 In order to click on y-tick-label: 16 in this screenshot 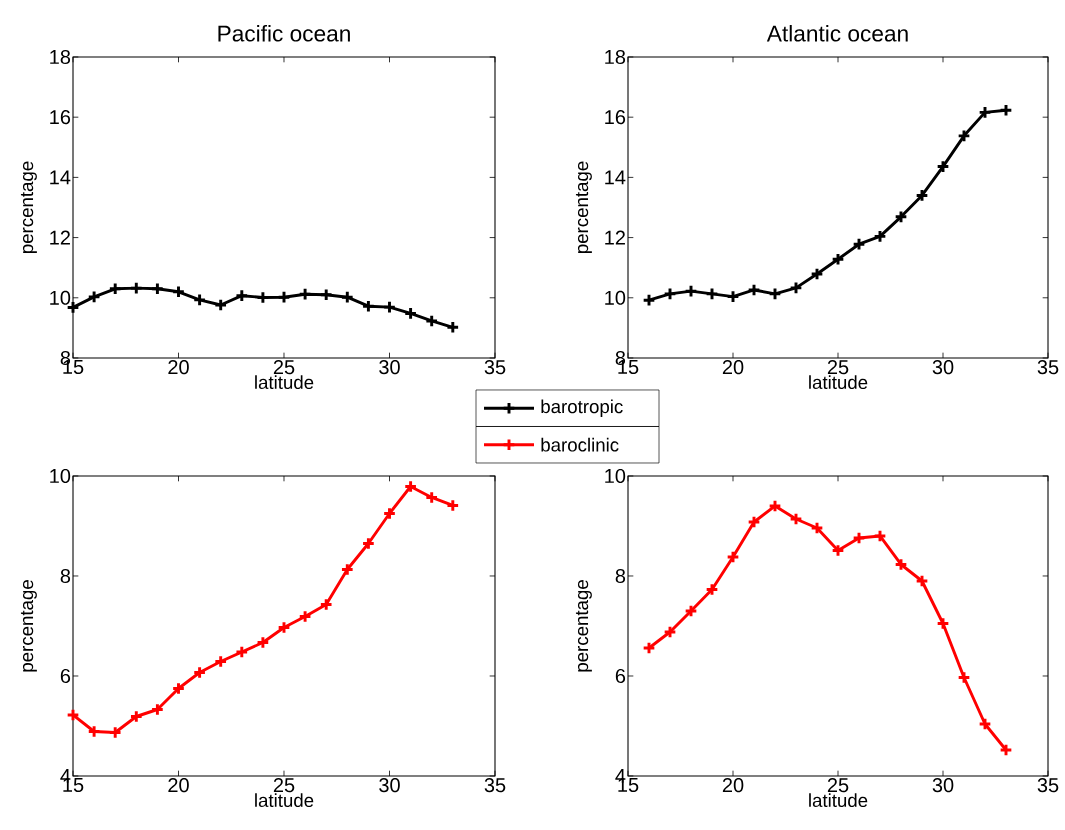, I will do `click(60, 117)`.